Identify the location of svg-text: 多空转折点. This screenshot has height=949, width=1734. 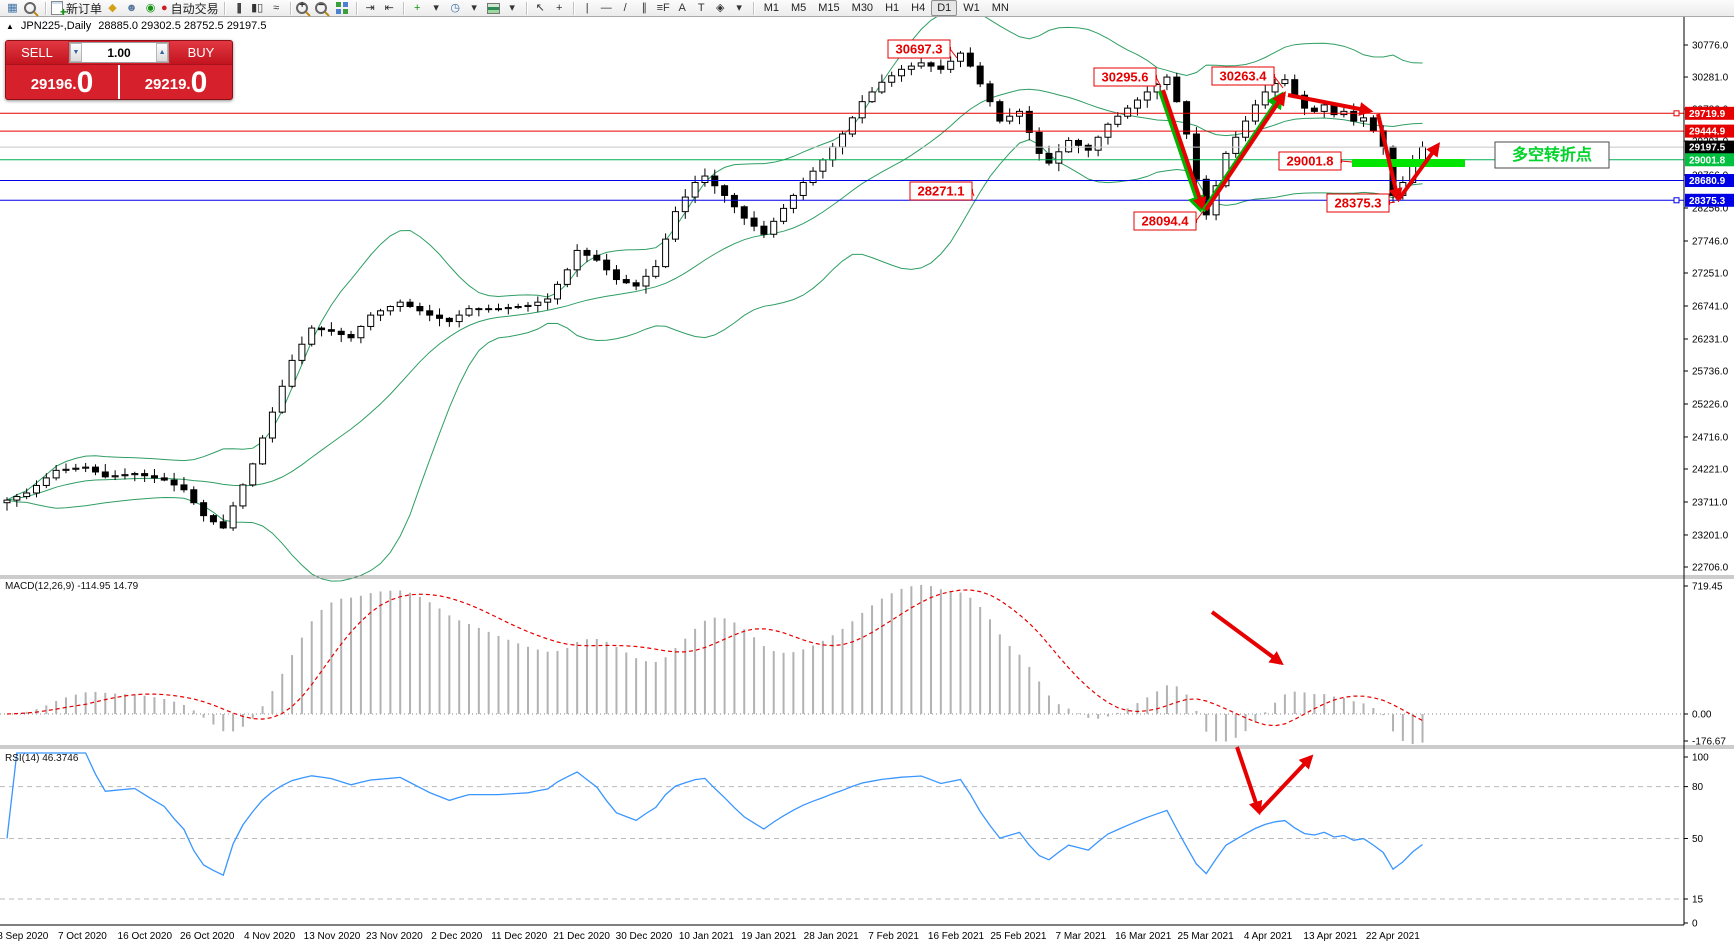
(1552, 154).